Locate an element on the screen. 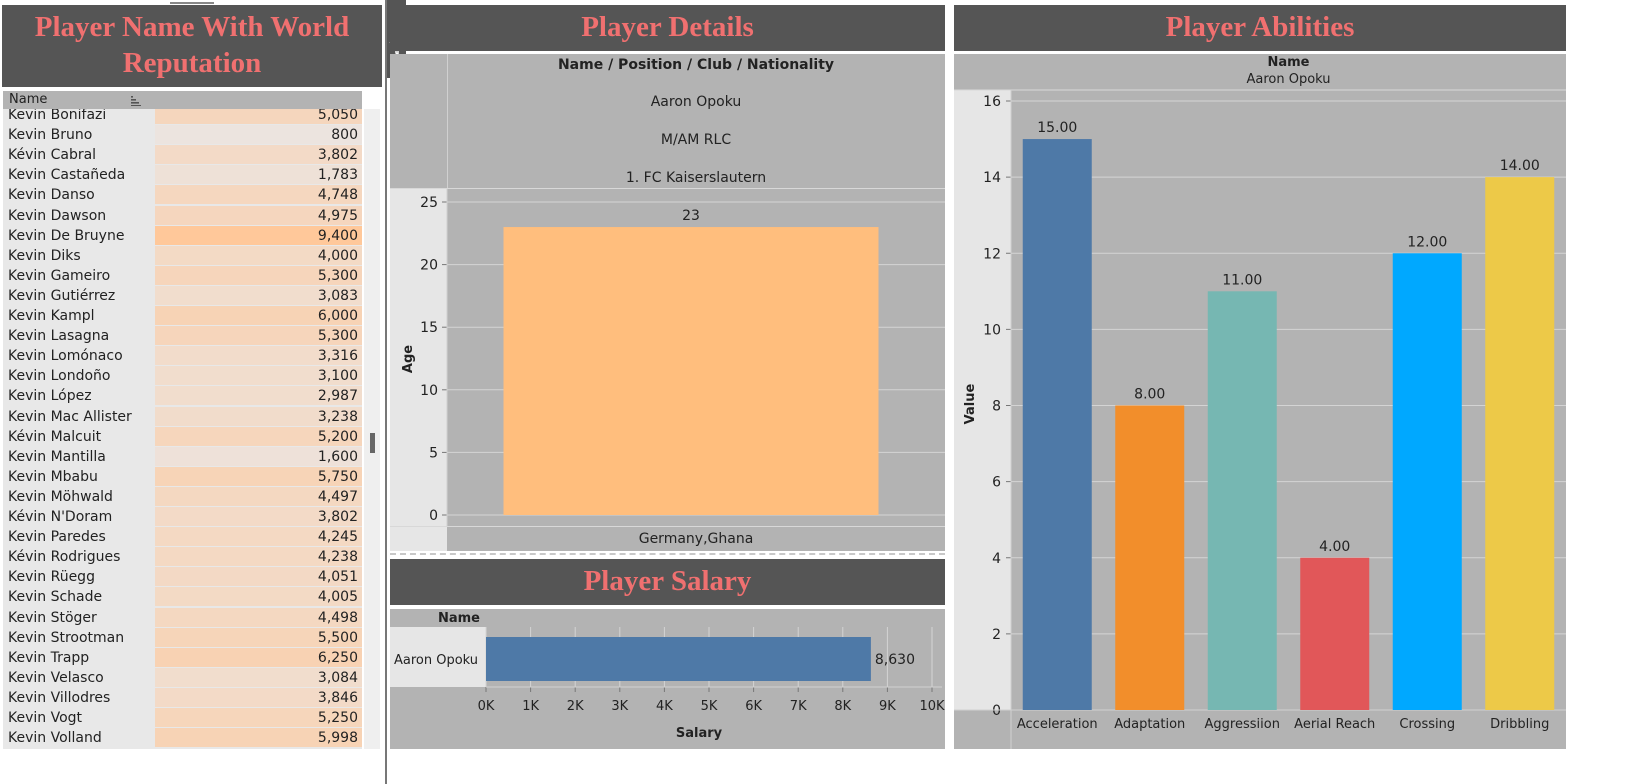  table-row: Kevin Vogt 5,250 is located at coordinates (182, 718).